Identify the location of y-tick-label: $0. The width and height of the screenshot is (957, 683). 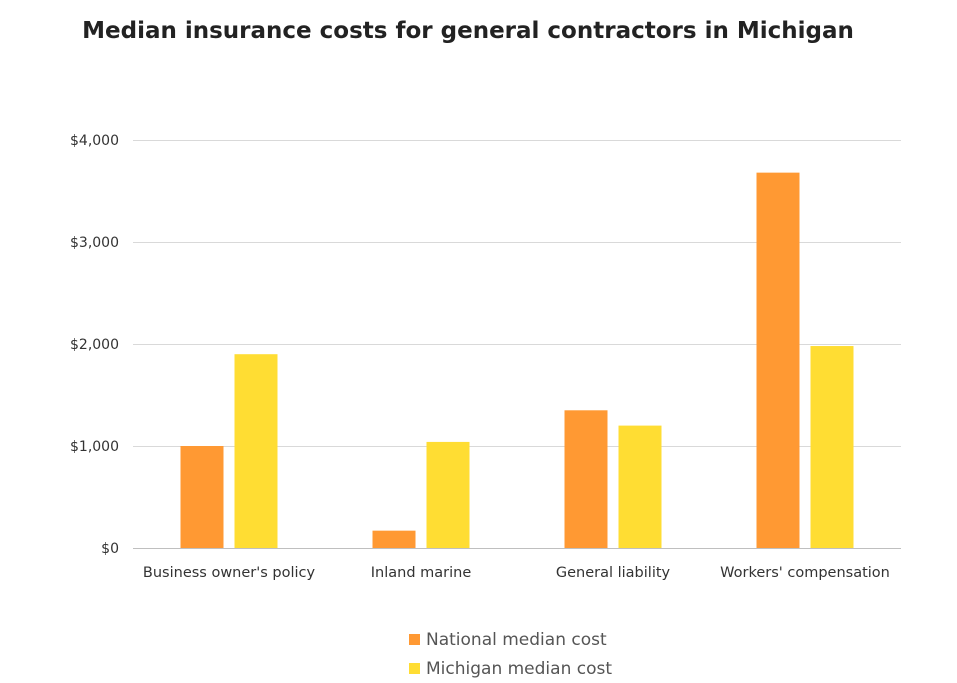
(110, 549).